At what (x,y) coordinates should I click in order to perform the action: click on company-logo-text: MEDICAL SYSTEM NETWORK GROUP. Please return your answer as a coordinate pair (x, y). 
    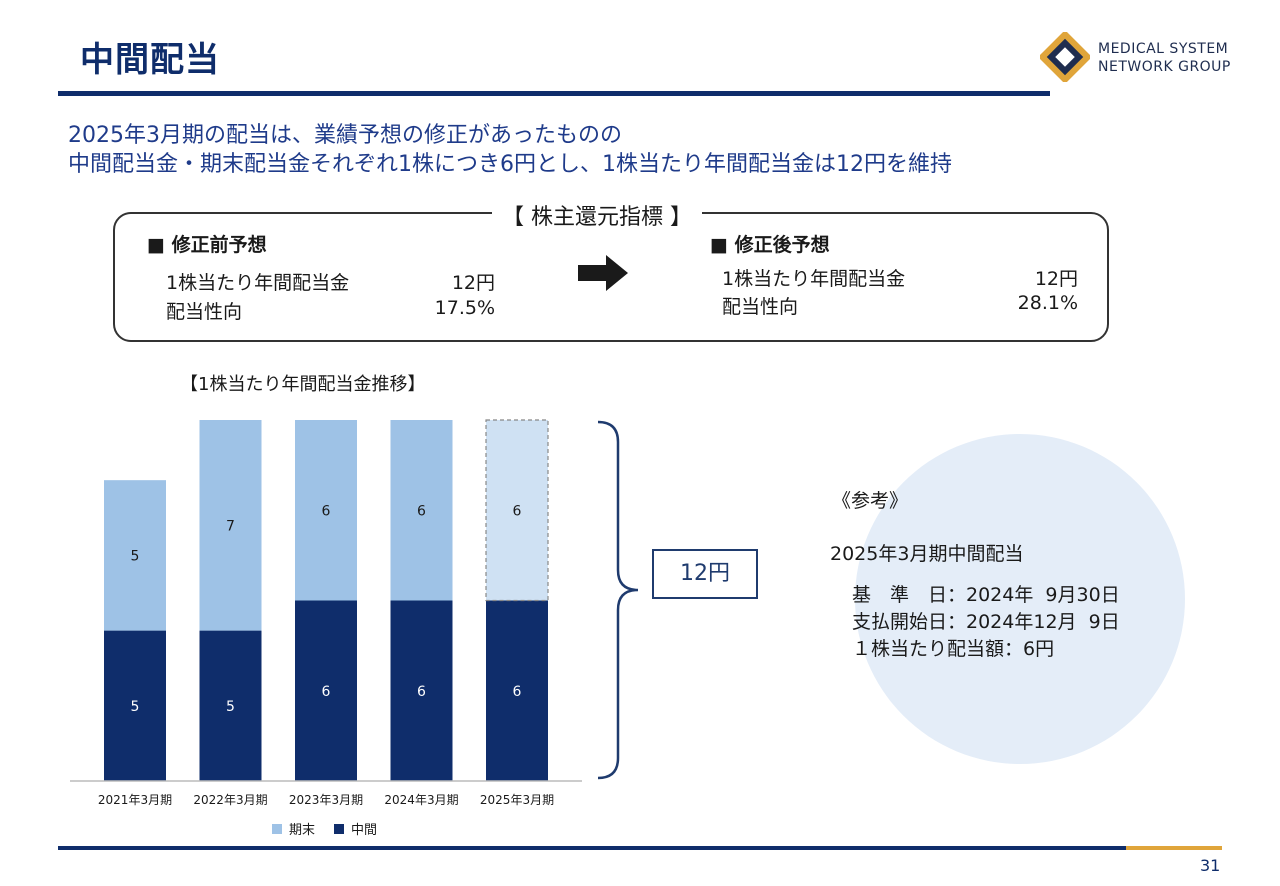
    Looking at the image, I should click on (1164, 58).